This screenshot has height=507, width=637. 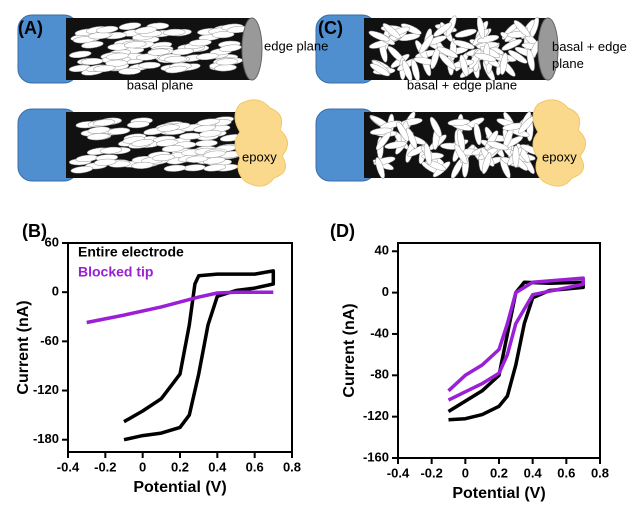 I want to click on end-label: basal + edge plane, so click(x=589, y=55).